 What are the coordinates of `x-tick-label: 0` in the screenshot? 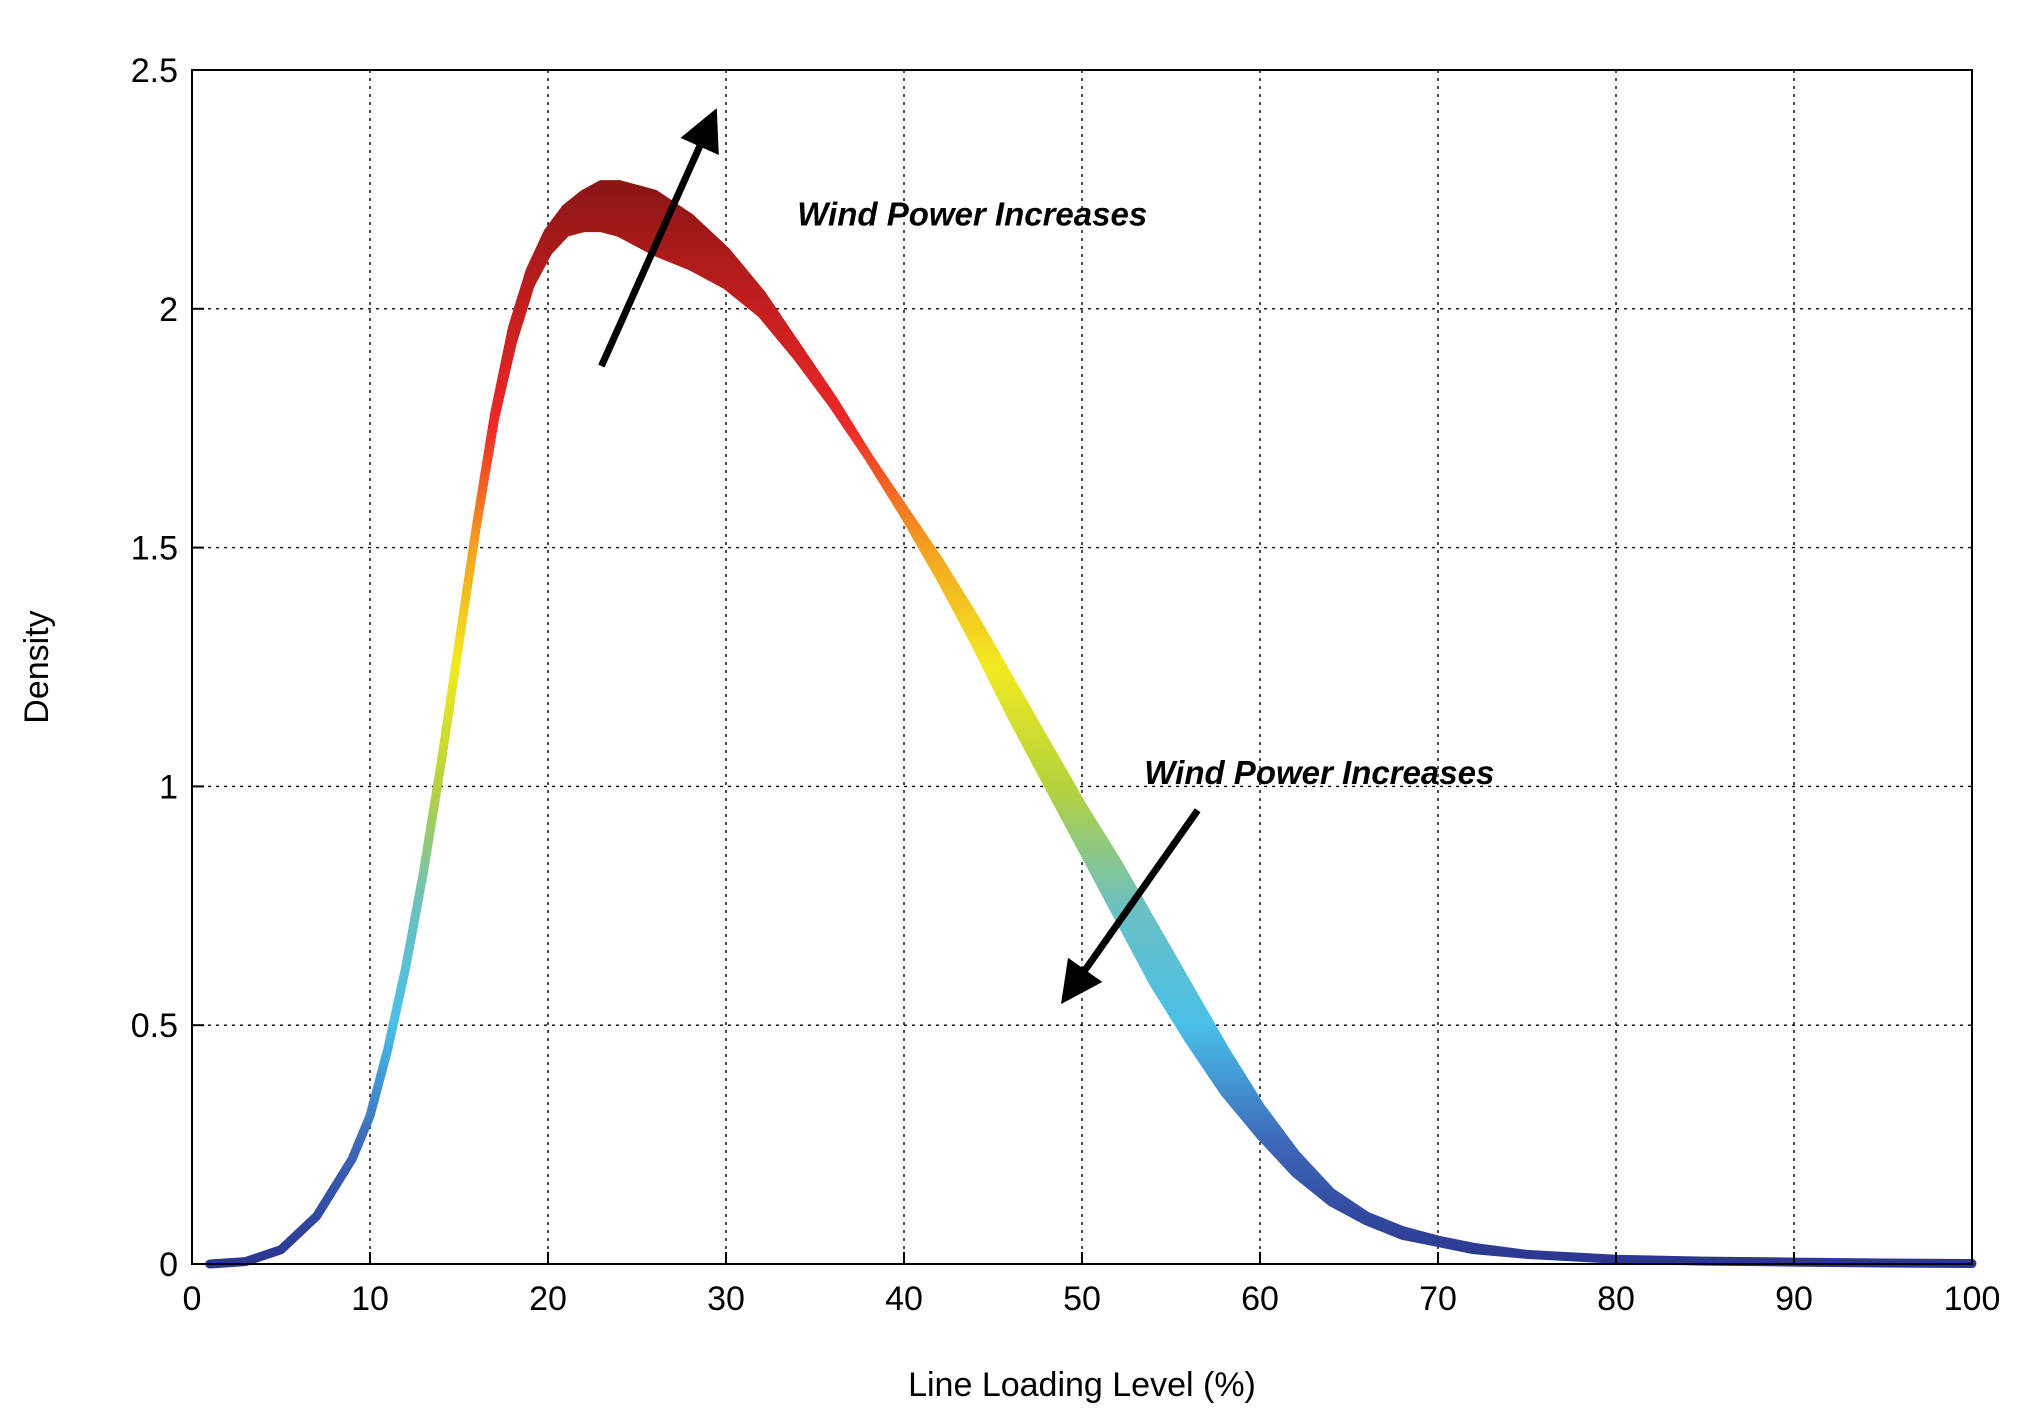 It's located at (192, 1299).